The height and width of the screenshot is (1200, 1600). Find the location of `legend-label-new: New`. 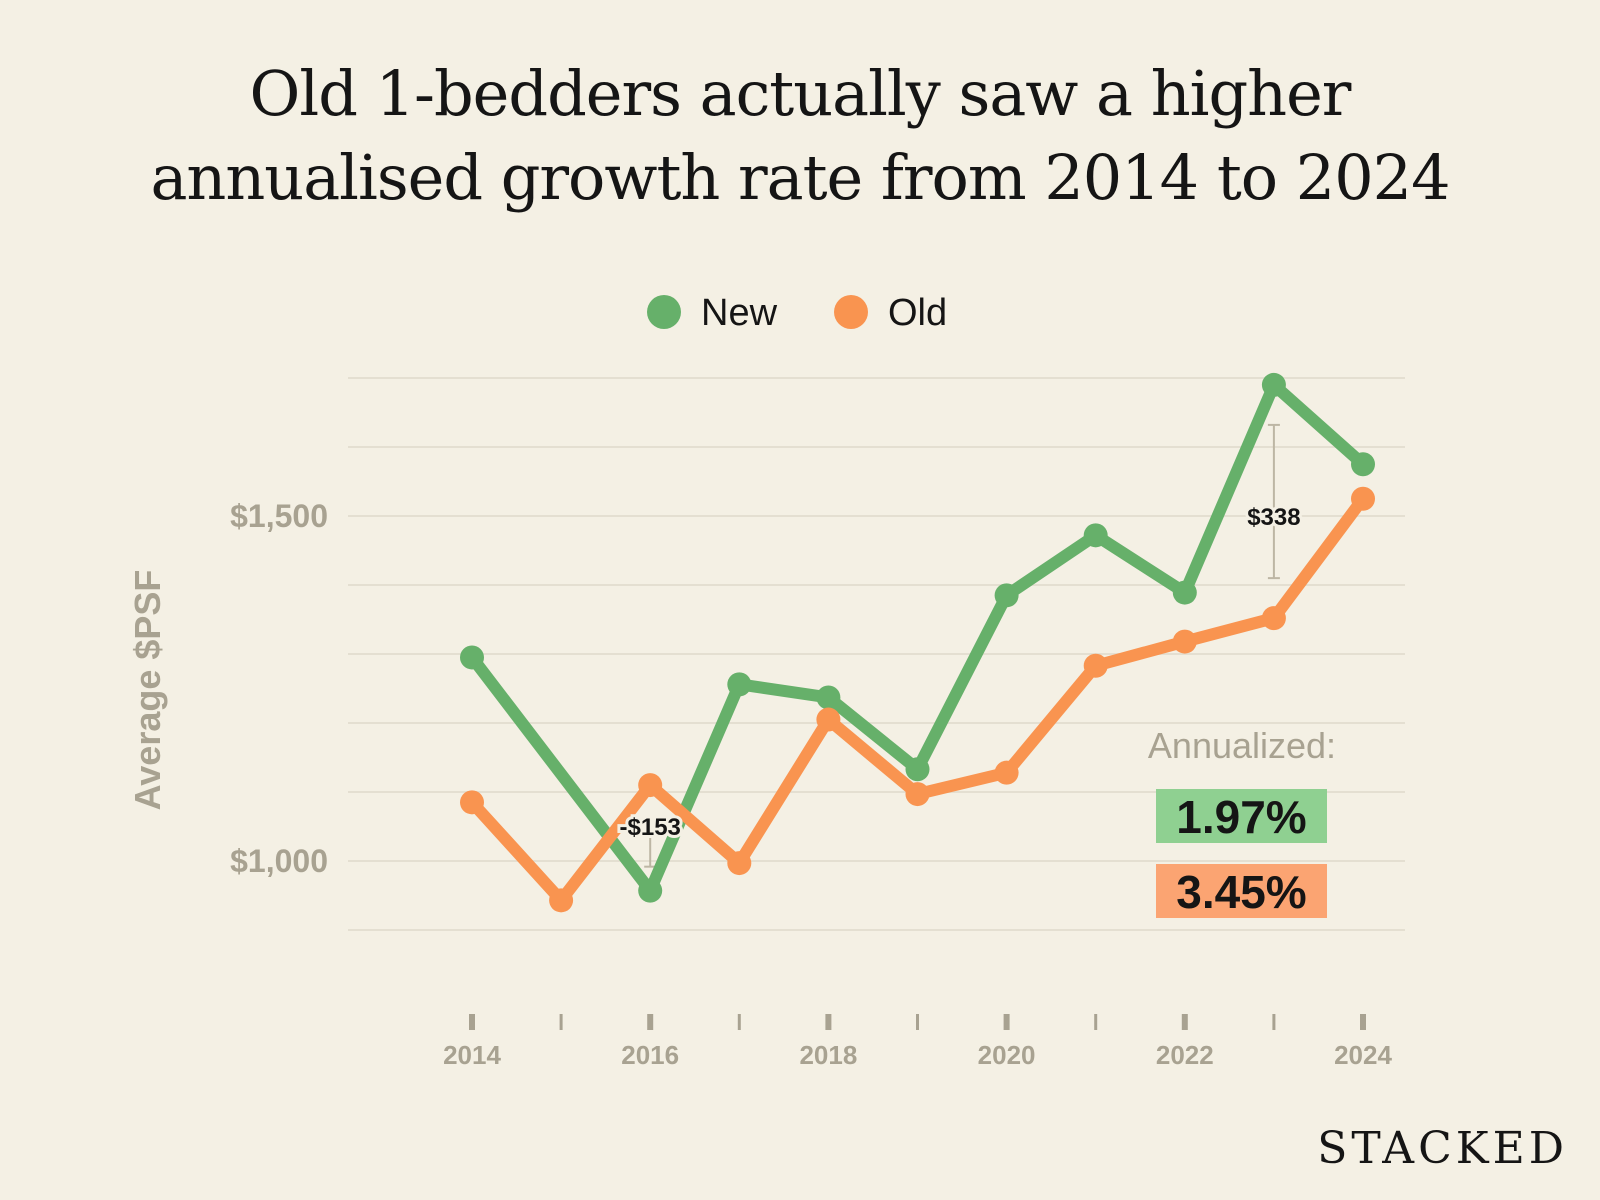

legend-label-new: New is located at coordinates (739, 313).